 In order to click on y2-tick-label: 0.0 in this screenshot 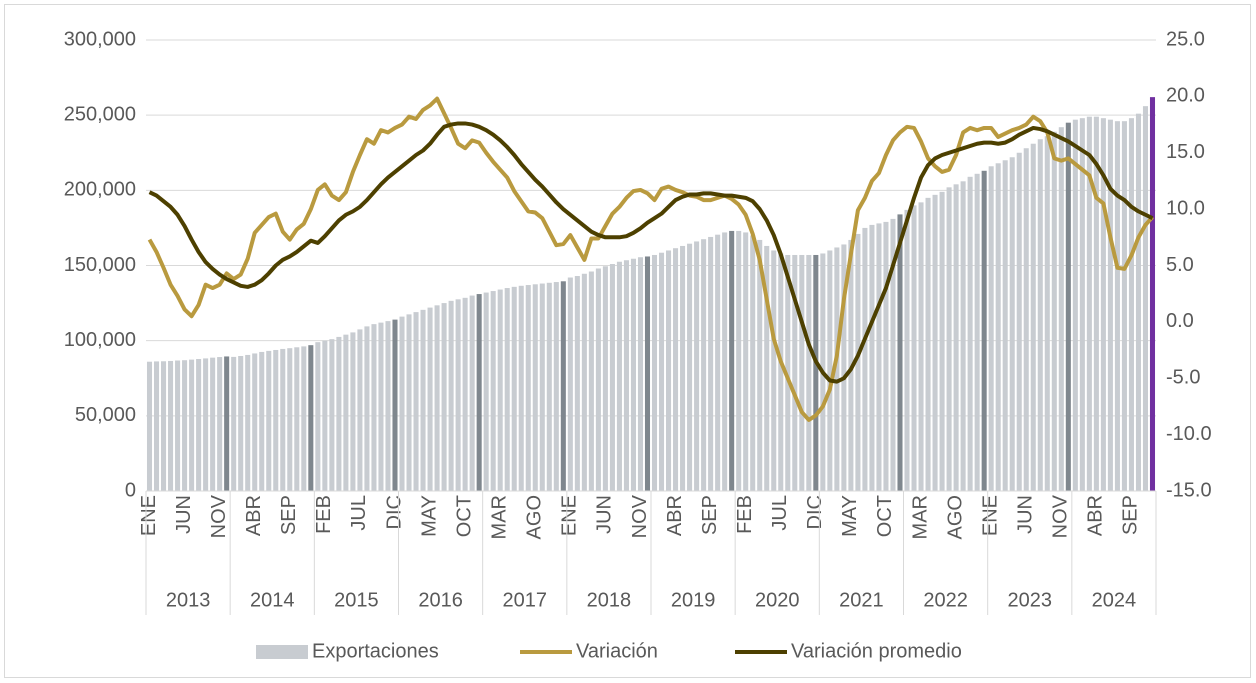, I will do `click(1180, 321)`.